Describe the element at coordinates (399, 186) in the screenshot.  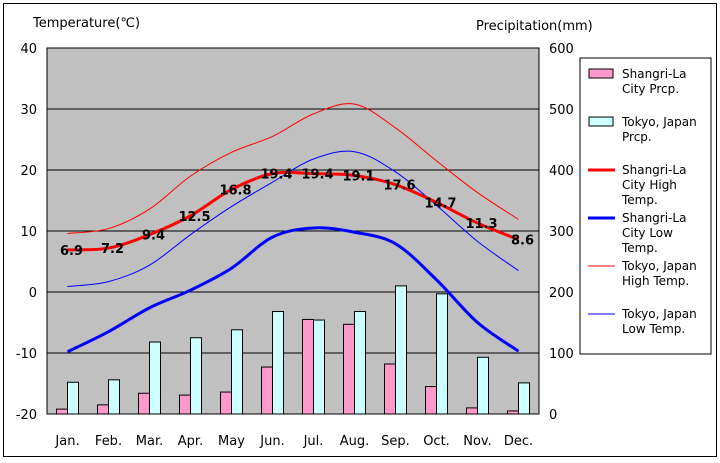
I see `high-temp-data-label: 17.6` at that location.